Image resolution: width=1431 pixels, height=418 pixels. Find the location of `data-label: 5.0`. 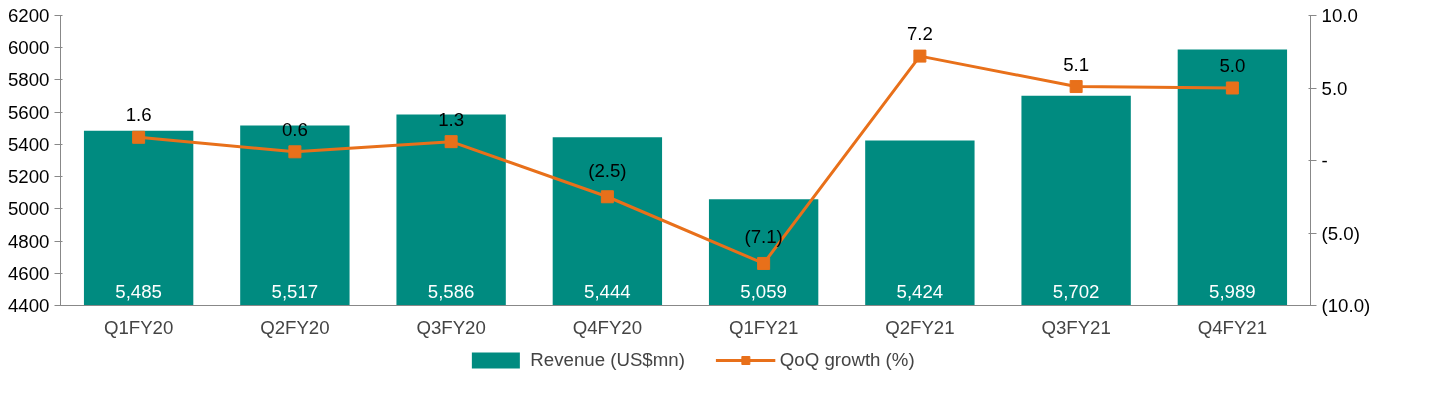

data-label: 5.0 is located at coordinates (1232, 65).